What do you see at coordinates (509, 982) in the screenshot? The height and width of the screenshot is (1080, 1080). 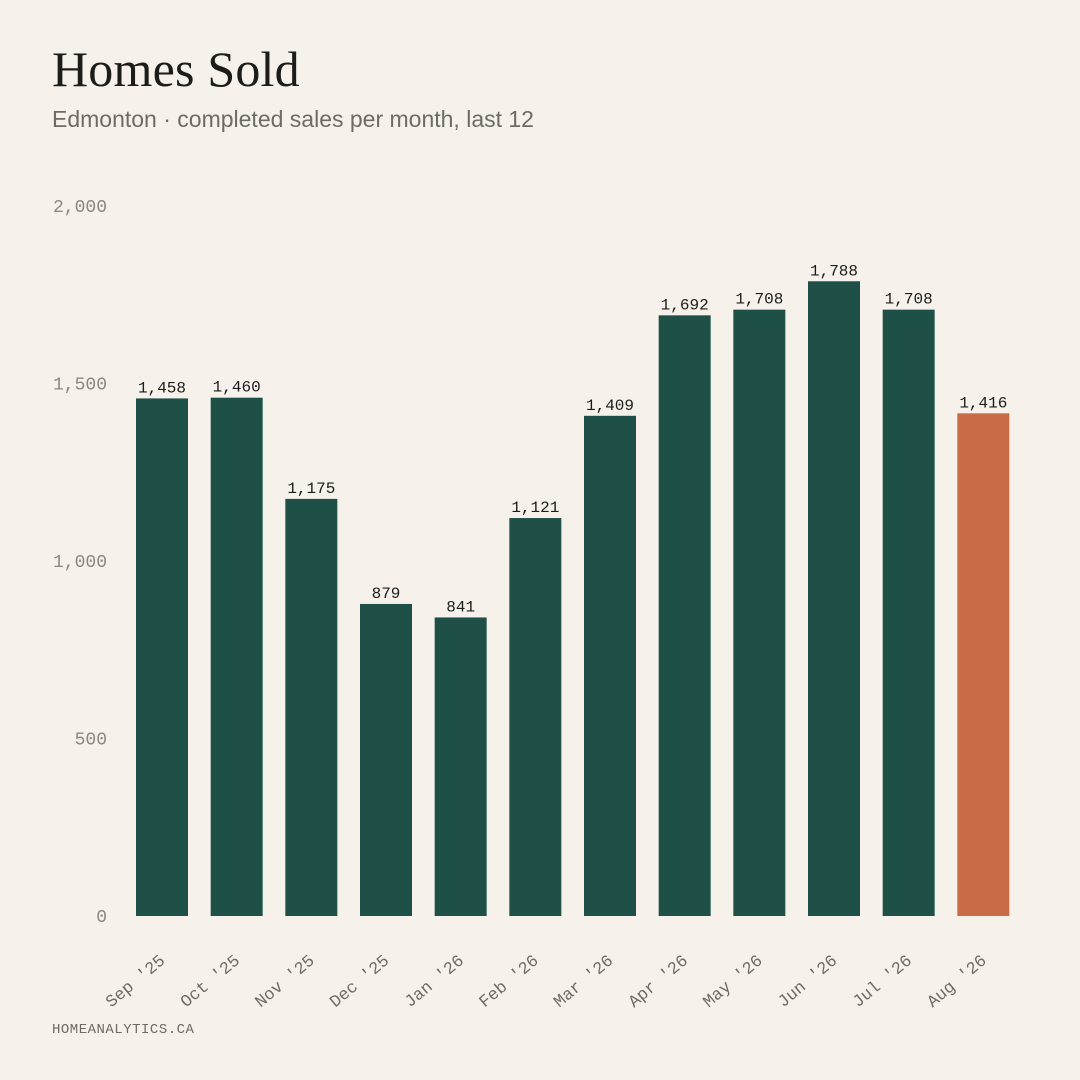 I see `x-tick-label: Feb '26` at bounding box center [509, 982].